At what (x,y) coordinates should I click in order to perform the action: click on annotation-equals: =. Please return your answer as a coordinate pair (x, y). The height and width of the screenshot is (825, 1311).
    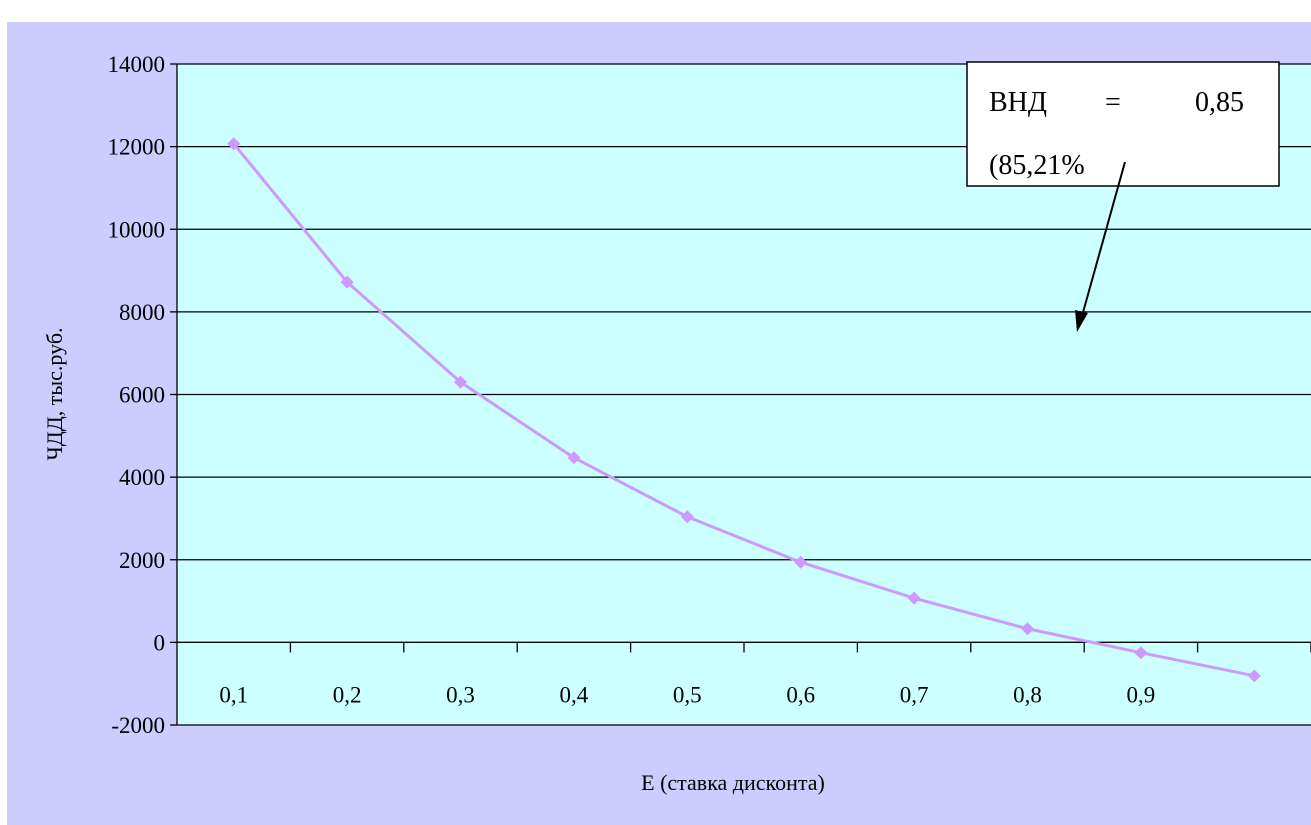
    Looking at the image, I should click on (1113, 102).